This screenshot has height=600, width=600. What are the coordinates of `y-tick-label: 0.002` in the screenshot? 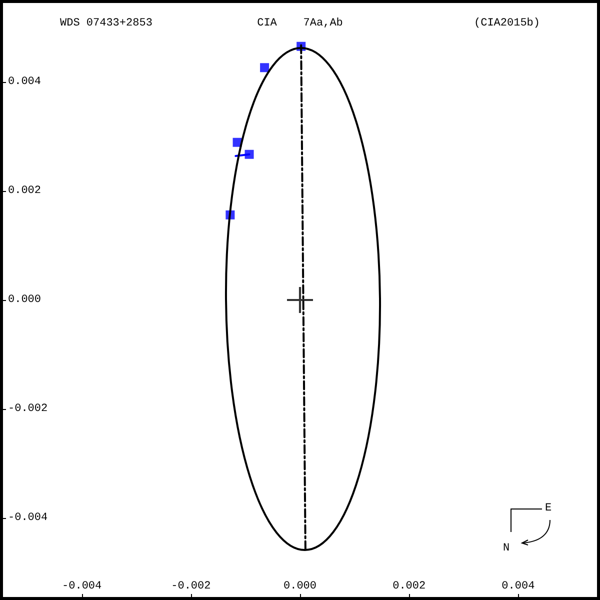 It's located at (25, 190).